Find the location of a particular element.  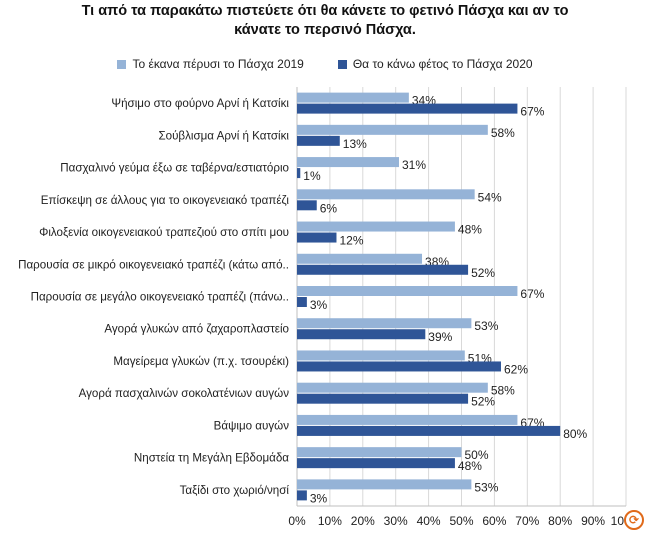

x-tick-label: 70% is located at coordinates (527, 521).